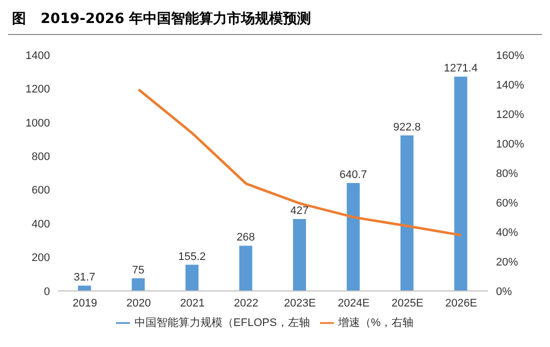 Image resolution: width=550 pixels, height=347 pixels. I want to click on x-tick-label: 2023E, so click(300, 304).